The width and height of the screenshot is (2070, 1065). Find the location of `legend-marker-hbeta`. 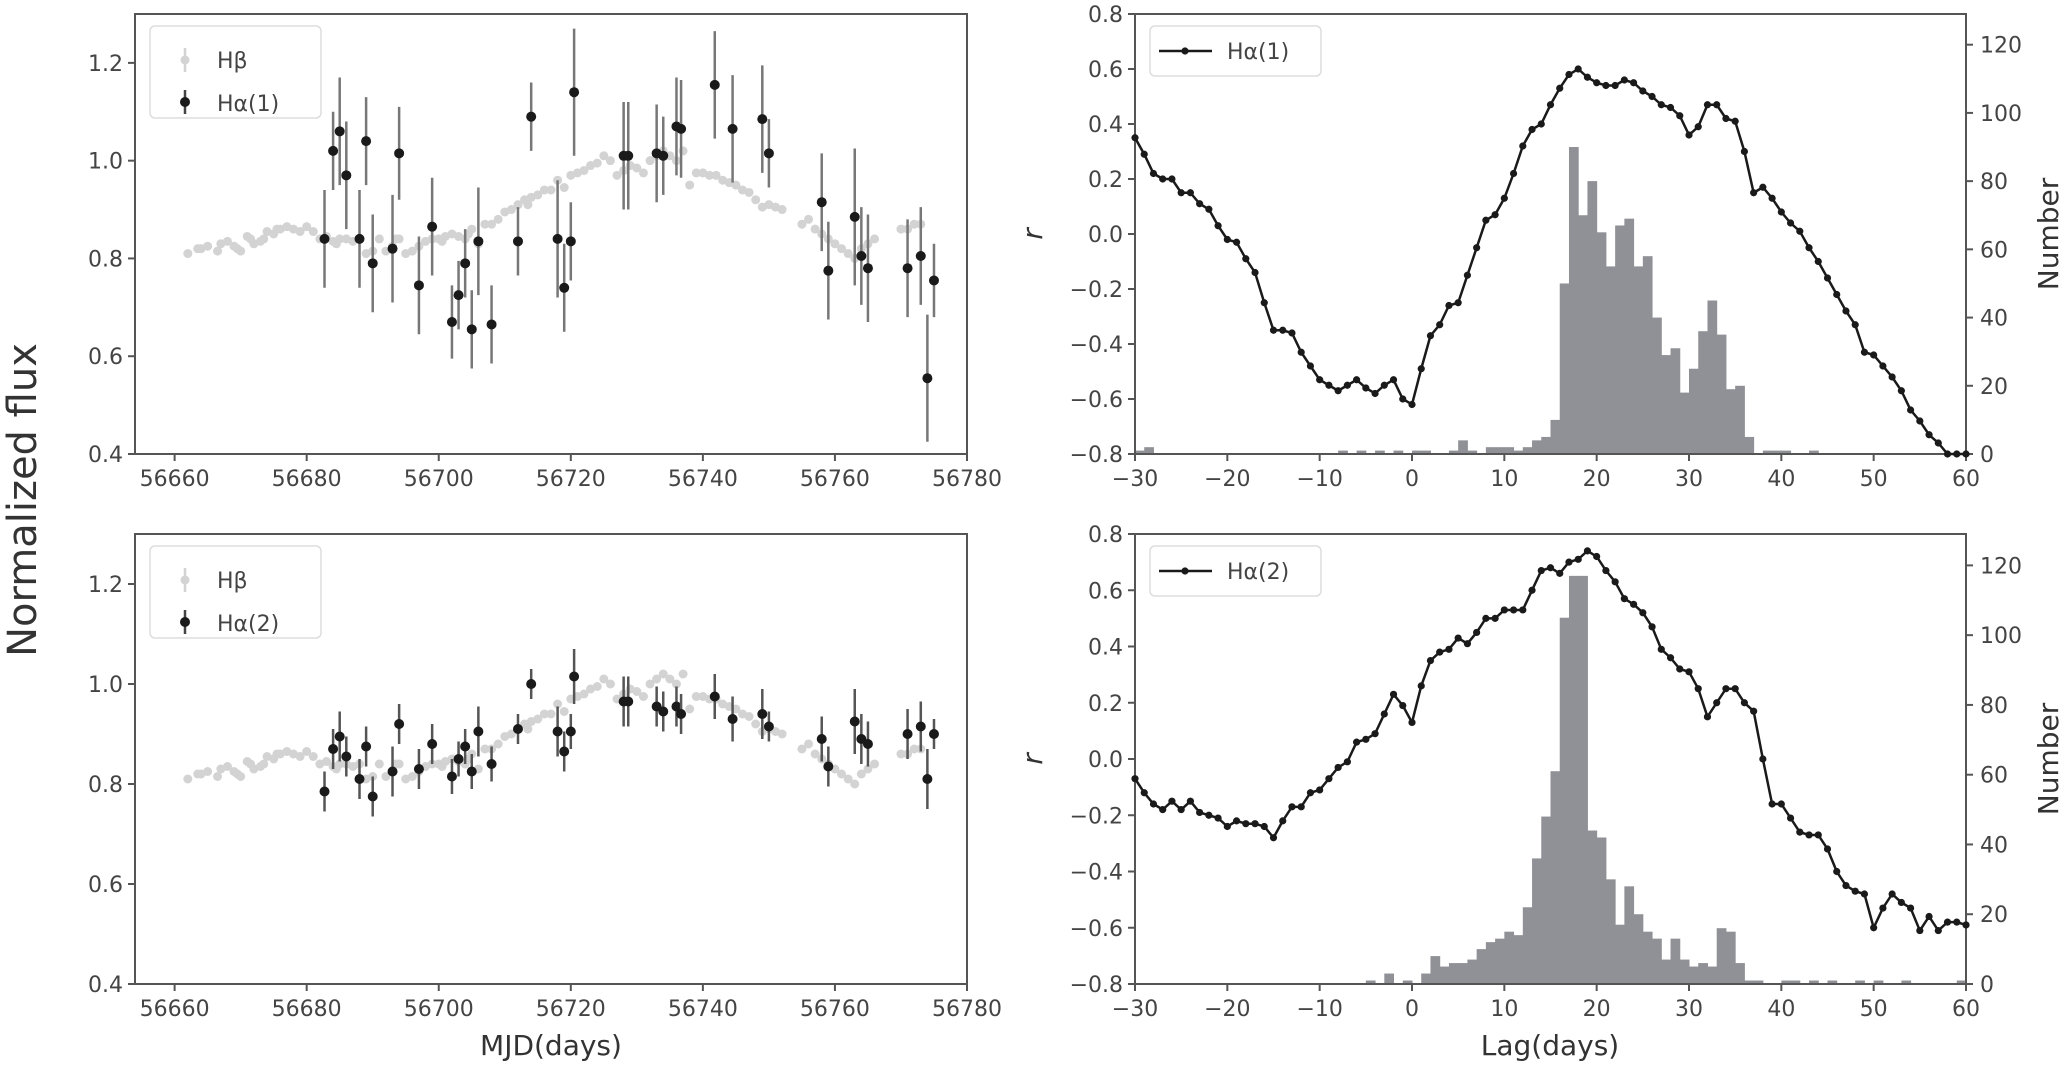

legend-marker-hbeta is located at coordinates (185, 580).